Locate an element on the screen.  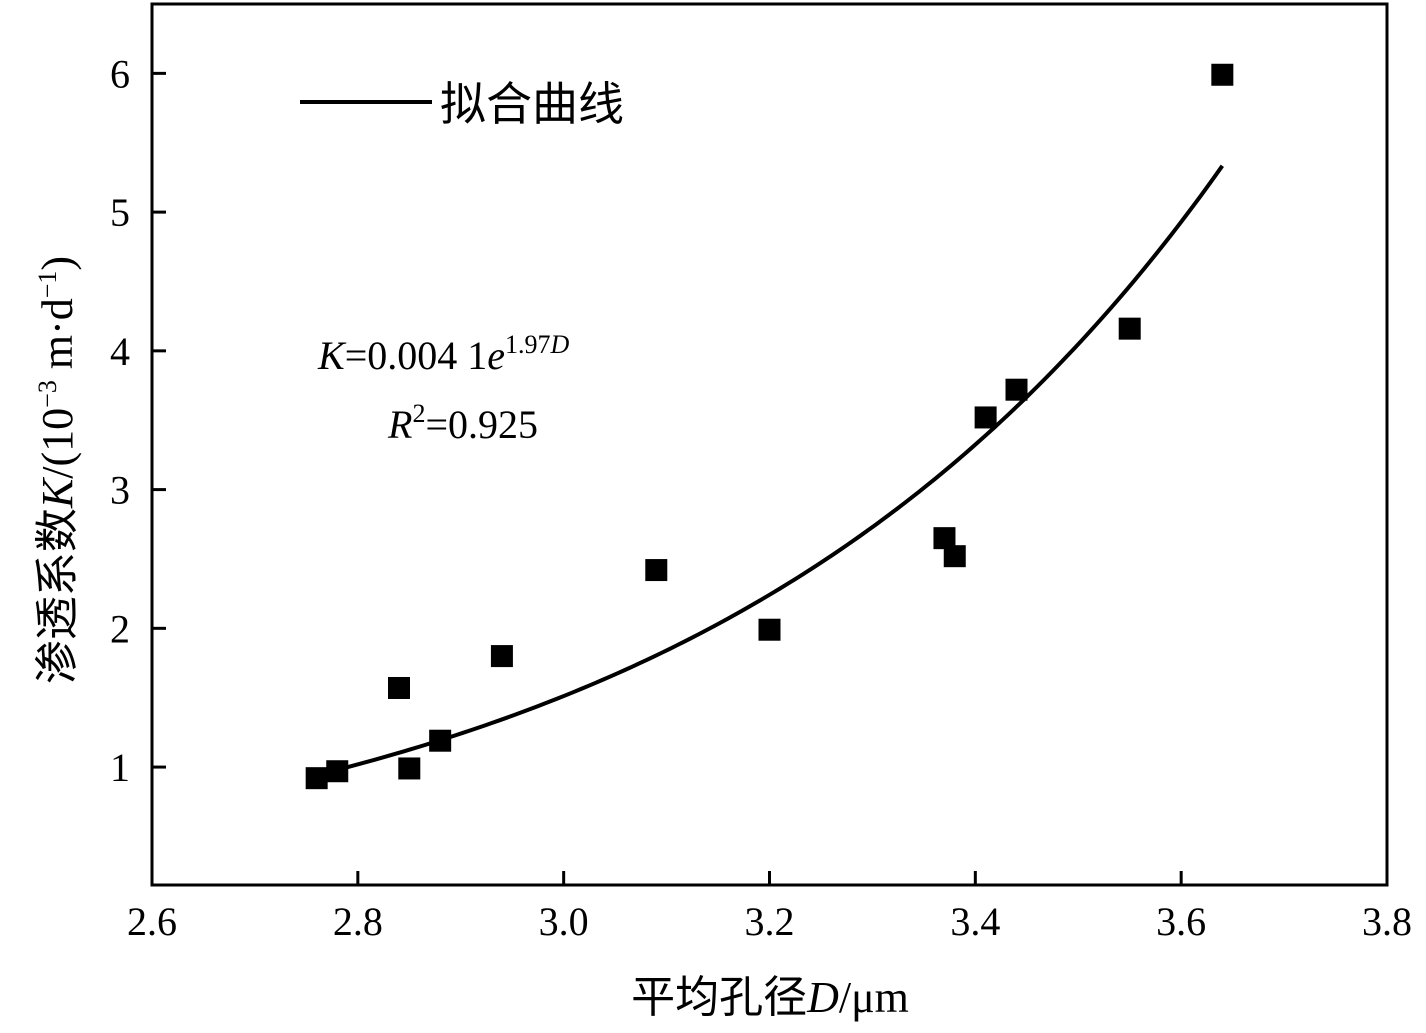
x-tick-label: 2.8 is located at coordinates (358, 921).